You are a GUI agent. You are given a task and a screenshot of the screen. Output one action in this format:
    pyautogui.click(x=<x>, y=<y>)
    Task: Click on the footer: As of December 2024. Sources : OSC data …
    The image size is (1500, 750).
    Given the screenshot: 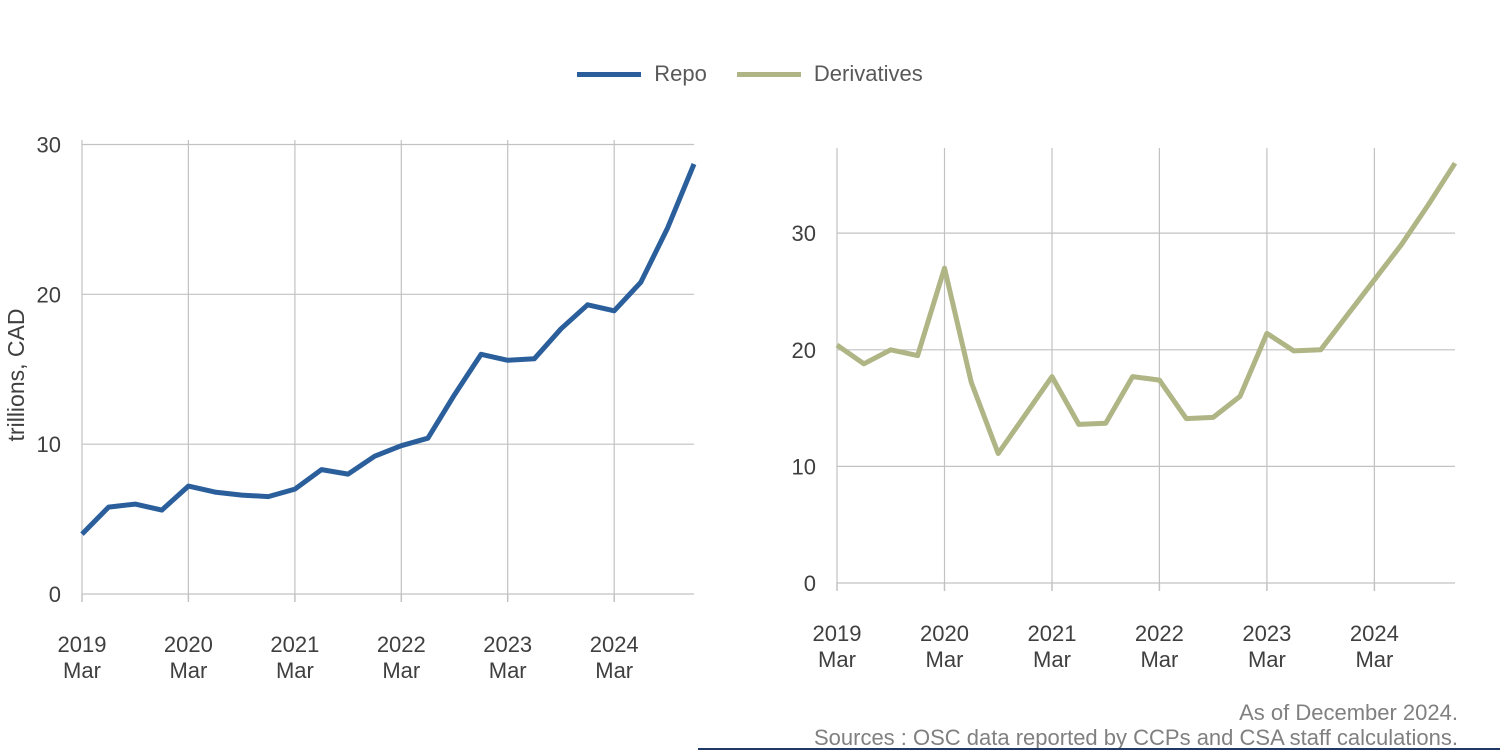 What is the action you would take?
    pyautogui.click(x=1136, y=725)
    